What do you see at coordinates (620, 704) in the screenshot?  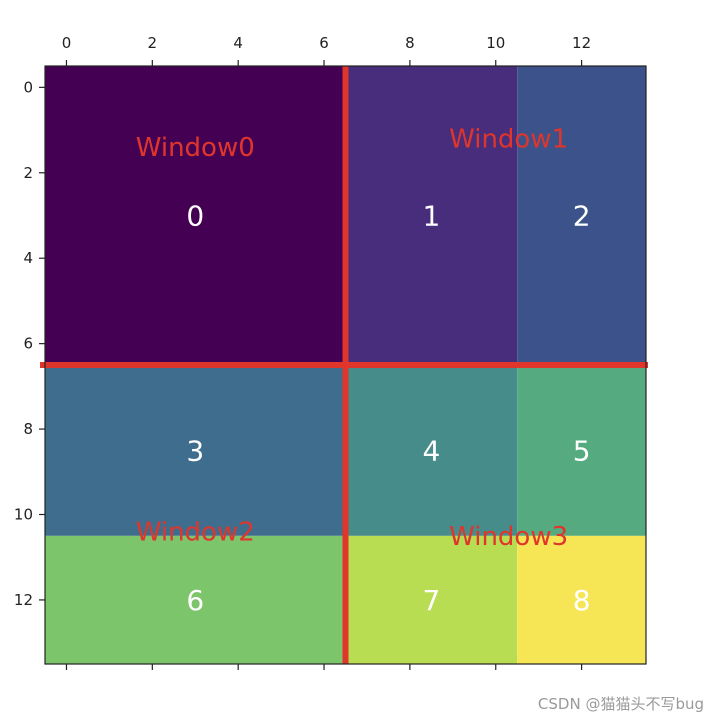 I see `watermark: CSDN @猫猫头不写bug` at bounding box center [620, 704].